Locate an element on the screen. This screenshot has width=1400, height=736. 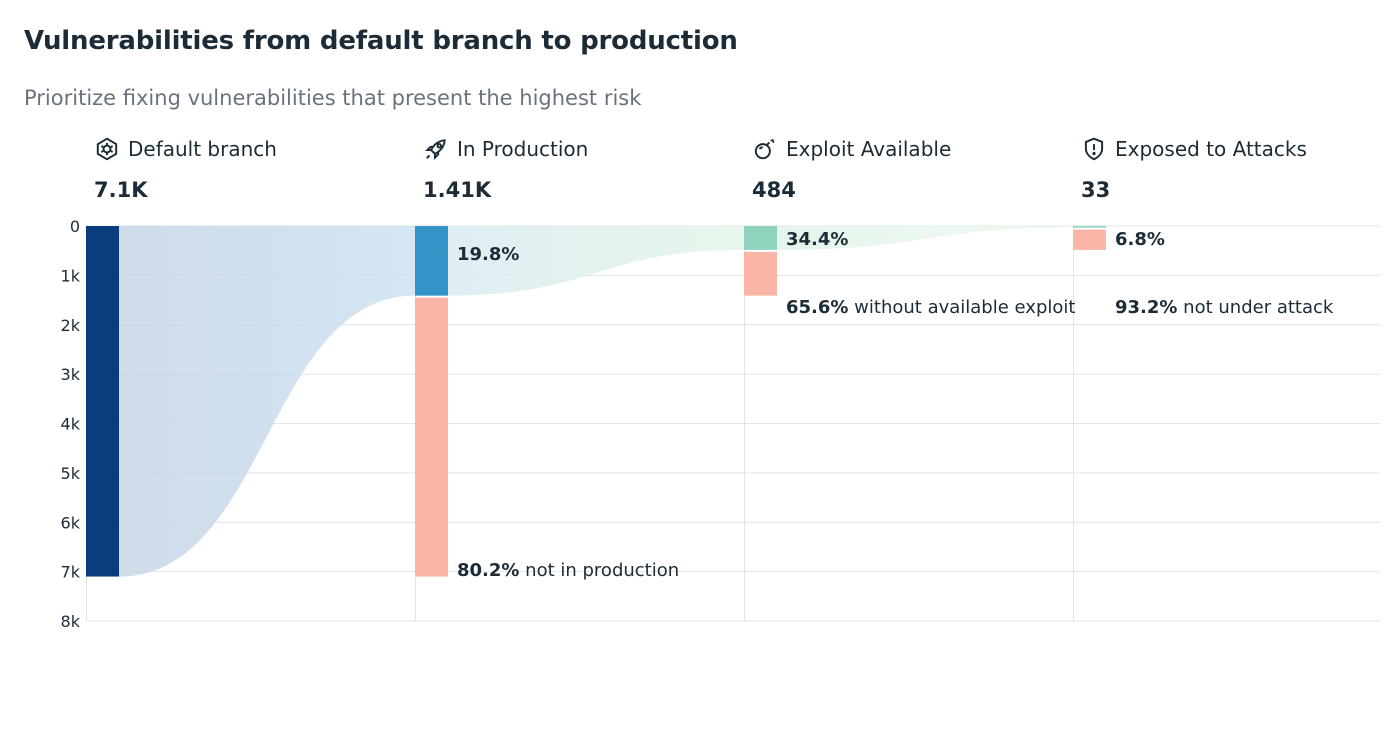
annotation-1: 80.2% not in production is located at coordinates (568, 570).